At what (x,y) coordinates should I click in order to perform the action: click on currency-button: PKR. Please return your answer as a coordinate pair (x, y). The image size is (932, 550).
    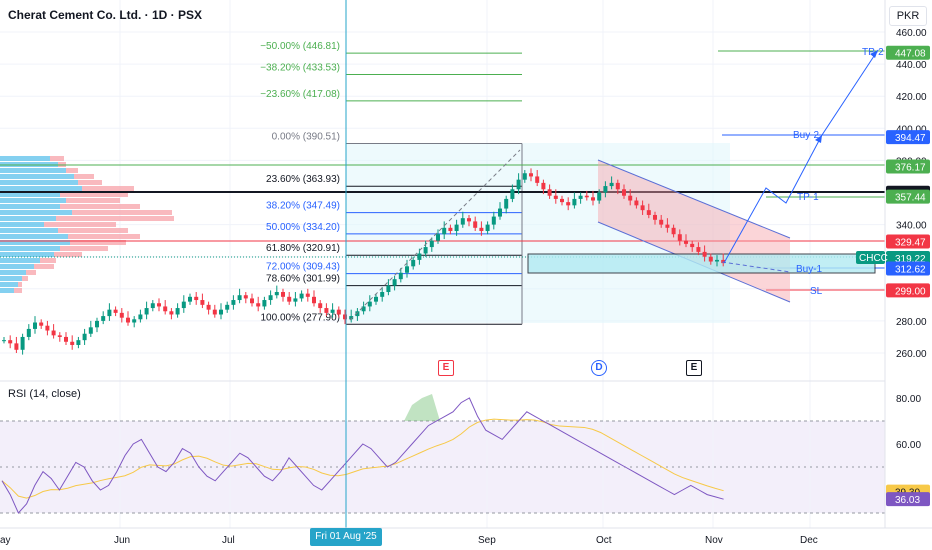
    Looking at the image, I should click on (908, 16).